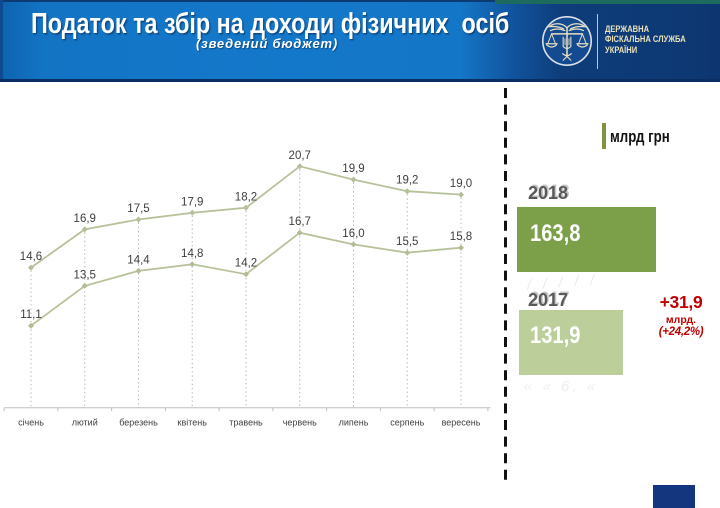 This screenshot has width=720, height=508. What do you see at coordinates (31, 257) in the screenshot?
I see `svg-text: 14,6` at bounding box center [31, 257].